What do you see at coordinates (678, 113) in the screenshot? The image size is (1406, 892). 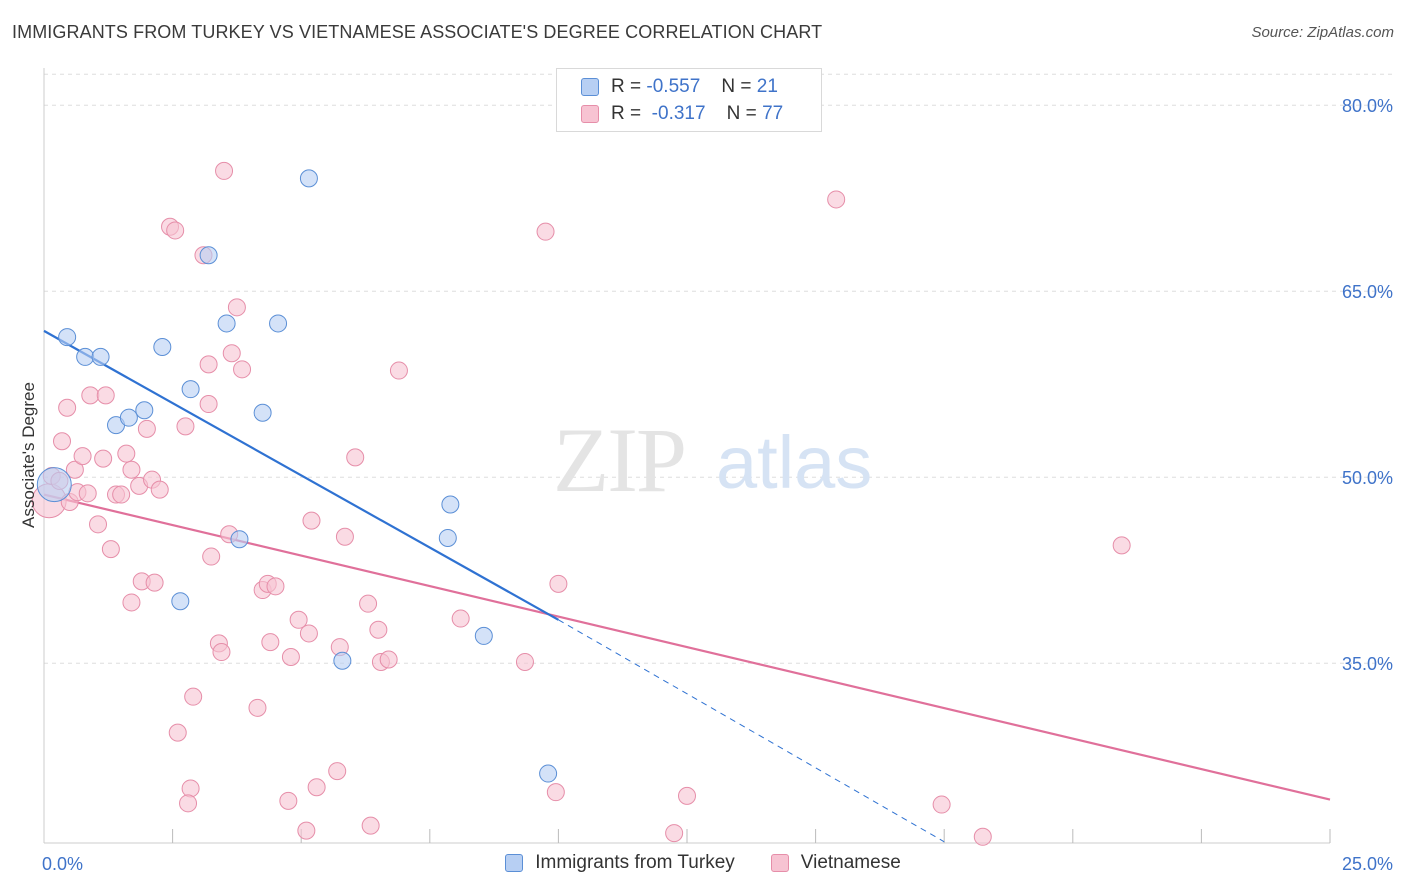 I see `legend-r-value: -0.317` at bounding box center [678, 113].